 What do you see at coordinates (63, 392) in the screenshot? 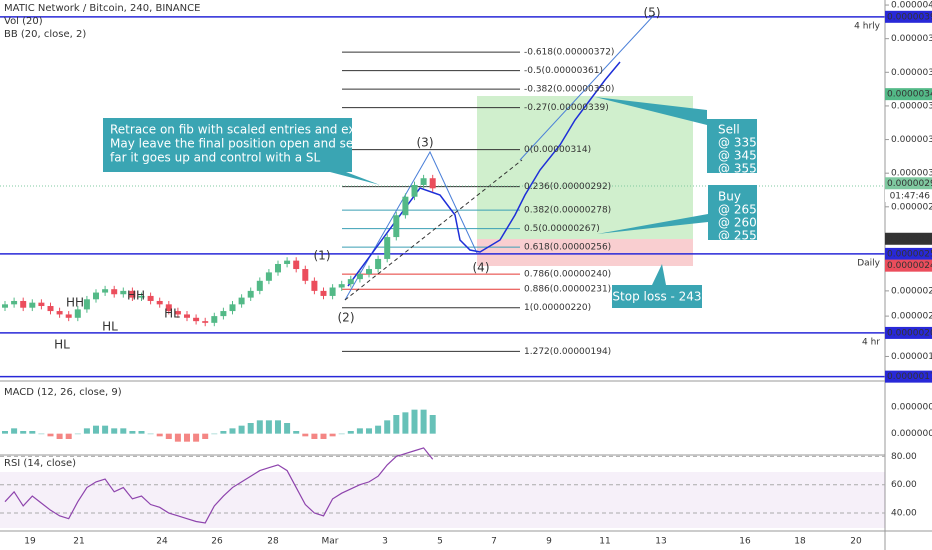
I see `macd-label: MACD (12, 26, close, 9)` at bounding box center [63, 392].